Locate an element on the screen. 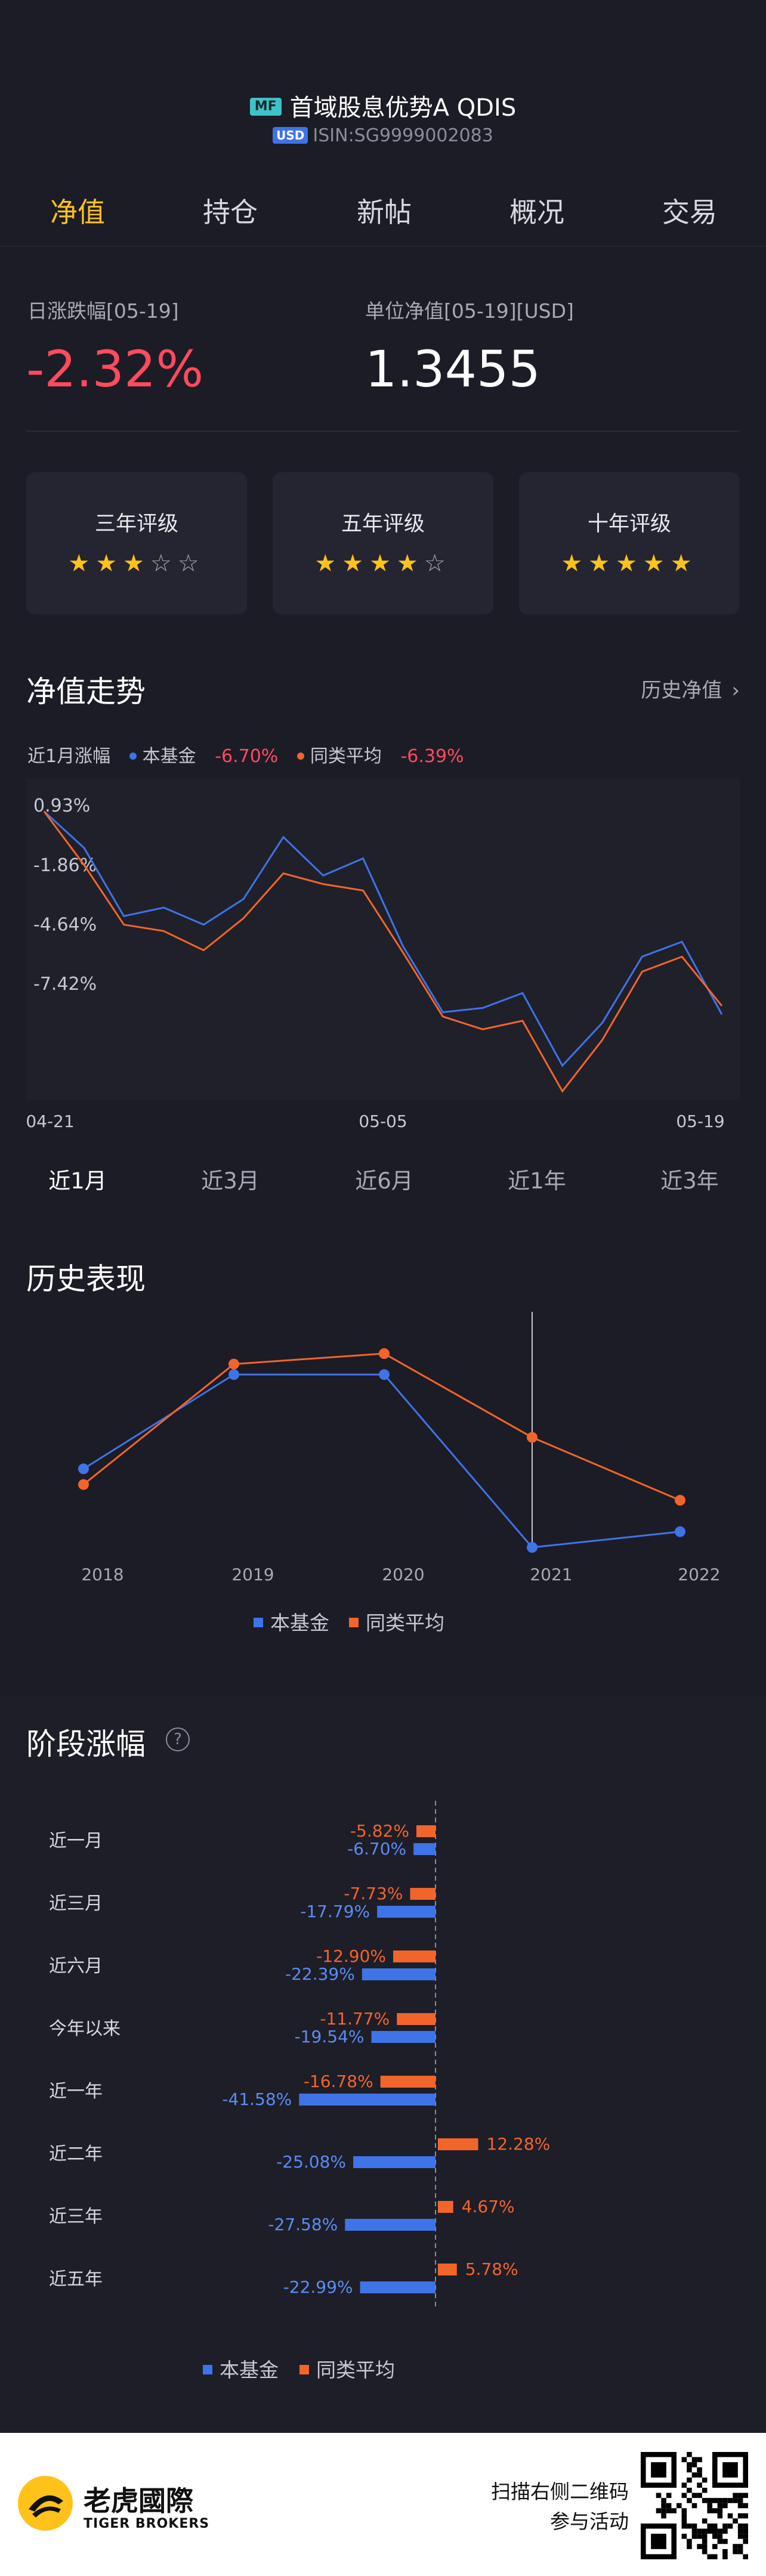 This screenshot has height=2576, width=766. brand-name-en: TIGER BROKERS is located at coordinates (147, 2524).